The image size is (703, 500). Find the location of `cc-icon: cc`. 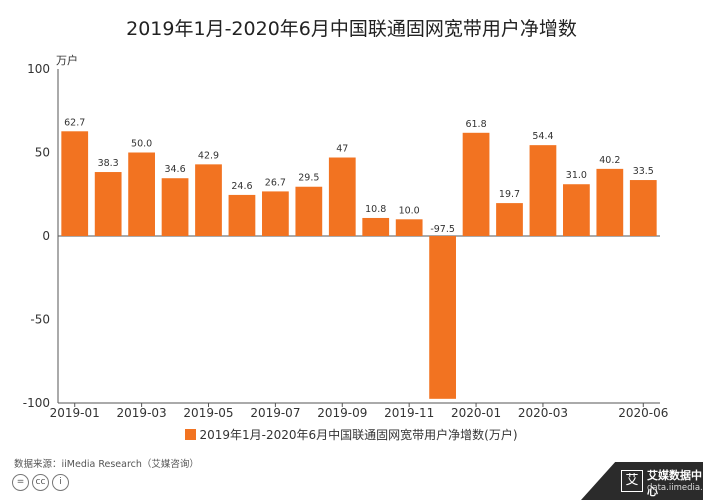

cc-icon: cc is located at coordinates (40, 482).